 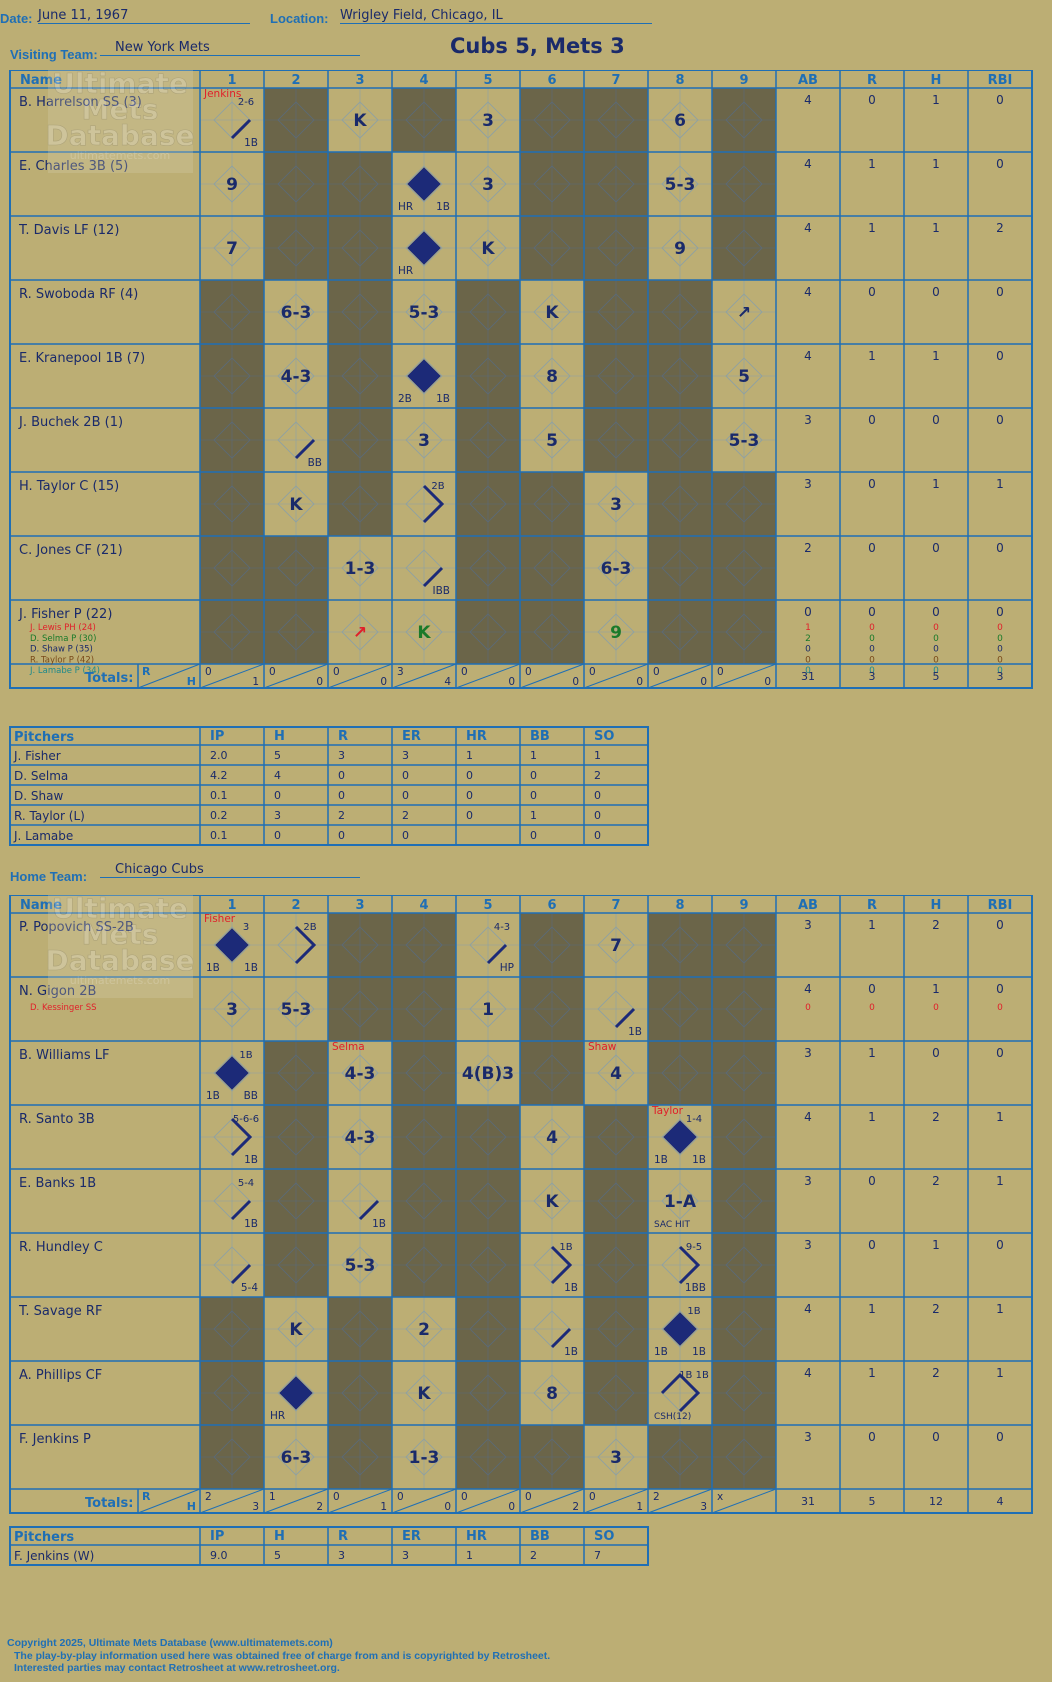 What do you see at coordinates (41, 905) in the screenshot?
I see `column-header-name: Name` at bounding box center [41, 905].